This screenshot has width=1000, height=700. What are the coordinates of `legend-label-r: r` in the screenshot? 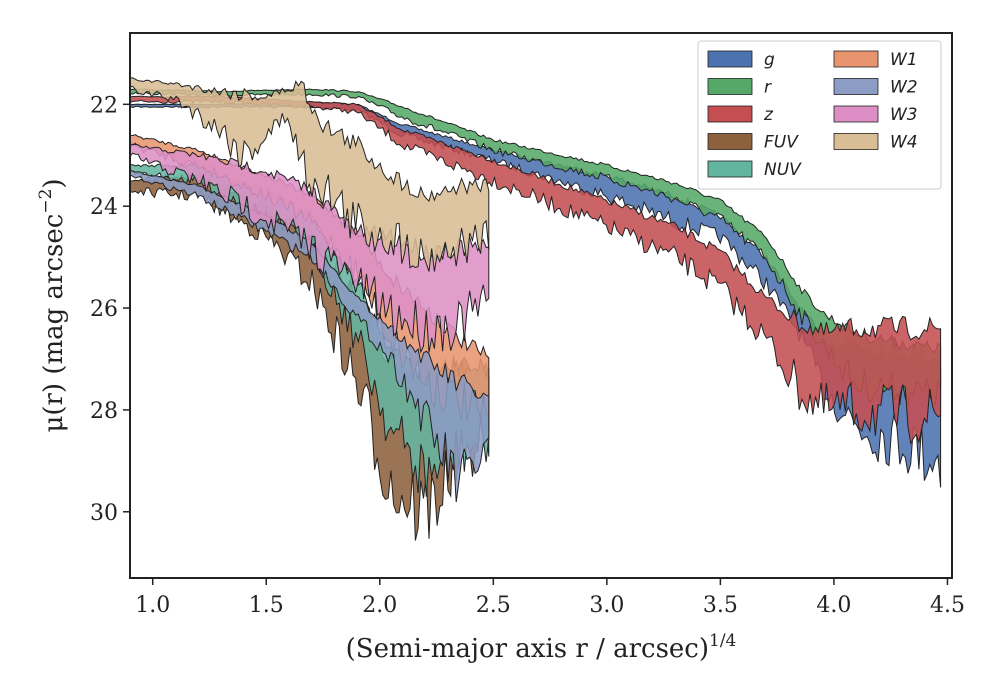 It's located at (768, 88).